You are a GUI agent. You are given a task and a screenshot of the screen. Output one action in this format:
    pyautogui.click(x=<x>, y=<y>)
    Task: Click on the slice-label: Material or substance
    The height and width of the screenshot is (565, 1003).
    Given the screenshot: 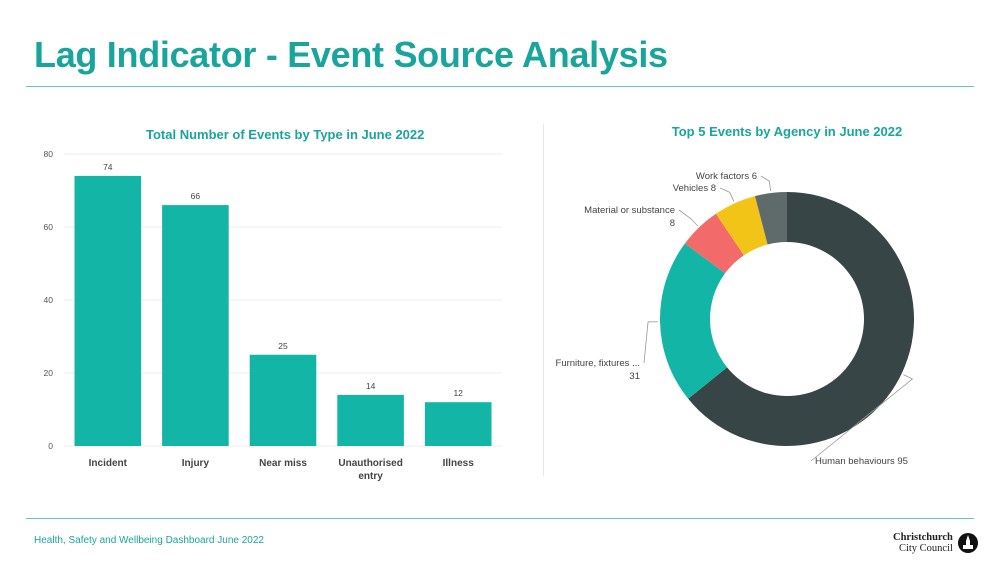 What is the action you would take?
    pyautogui.click(x=629, y=210)
    